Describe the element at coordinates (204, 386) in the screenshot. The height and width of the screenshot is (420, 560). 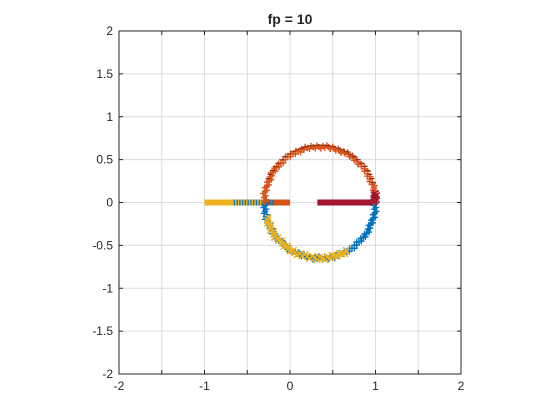
I see `x-tick-label: -1` at that location.